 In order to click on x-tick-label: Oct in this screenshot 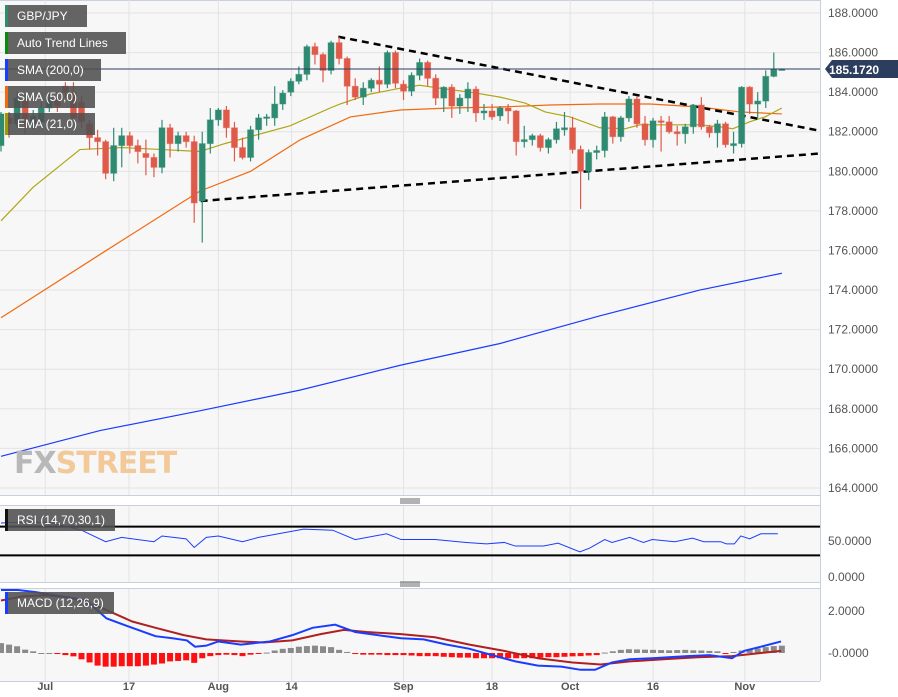, I will do `click(570, 687)`.